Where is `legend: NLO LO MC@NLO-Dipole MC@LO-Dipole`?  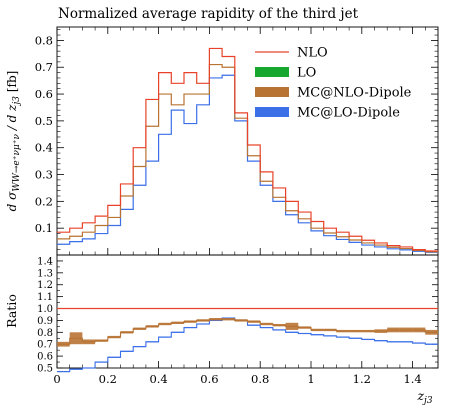
legend: NLO LO MC@NLO-Dipole MC@LO-Dipole is located at coordinates (333, 83).